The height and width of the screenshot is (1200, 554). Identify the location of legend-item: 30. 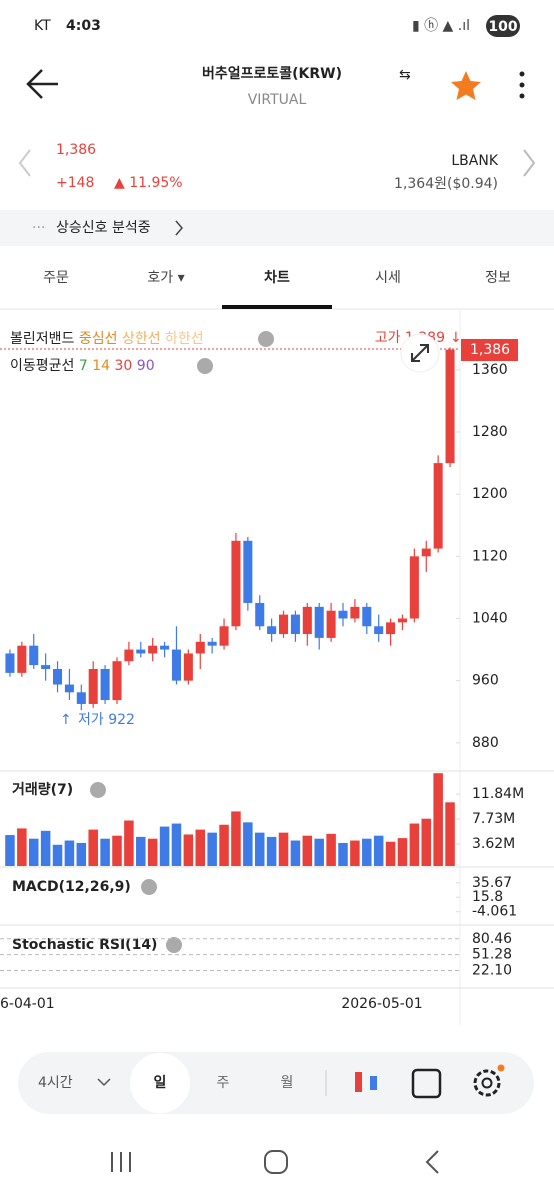
(124, 366).